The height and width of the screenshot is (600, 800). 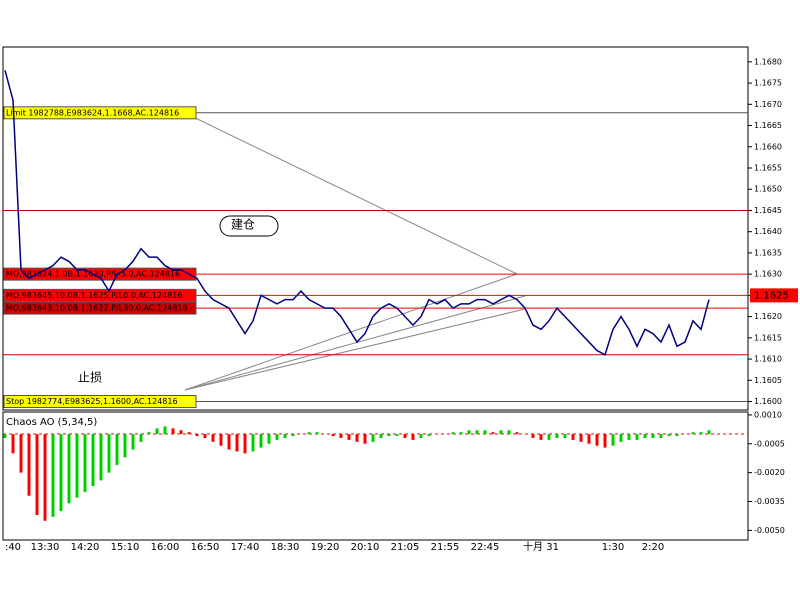 What do you see at coordinates (90, 378) in the screenshot?
I see `note: 止损` at bounding box center [90, 378].